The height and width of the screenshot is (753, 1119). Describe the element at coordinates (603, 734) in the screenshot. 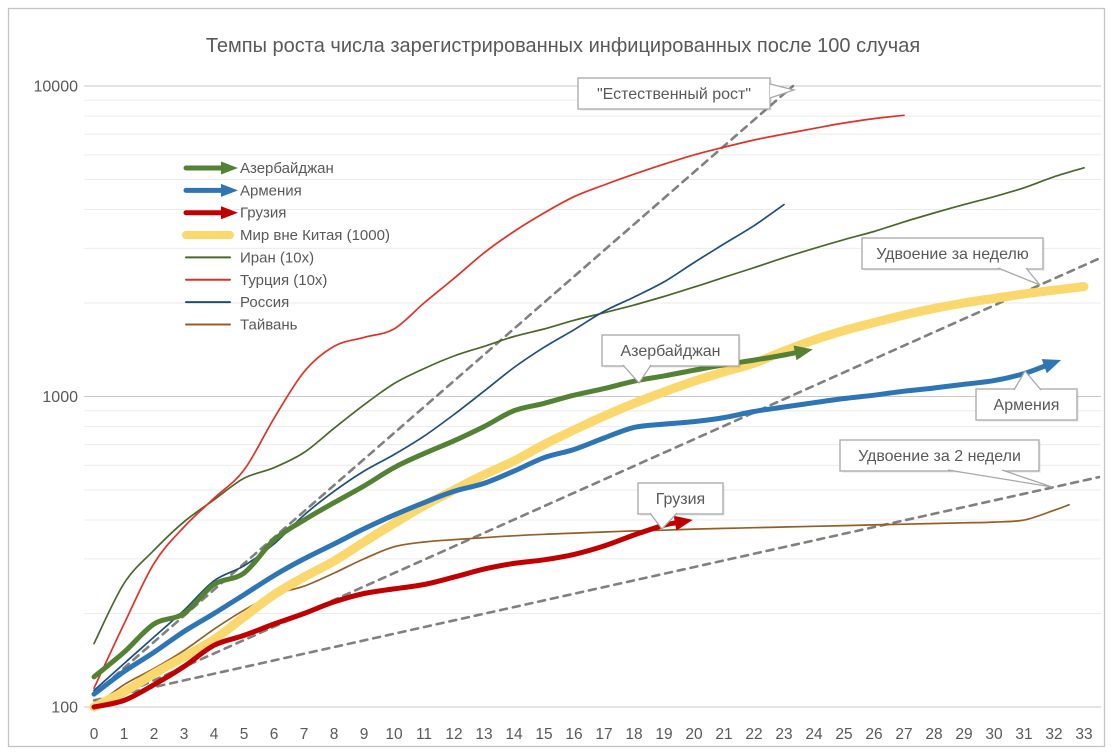

I see `x-tick-17: 17` at that location.